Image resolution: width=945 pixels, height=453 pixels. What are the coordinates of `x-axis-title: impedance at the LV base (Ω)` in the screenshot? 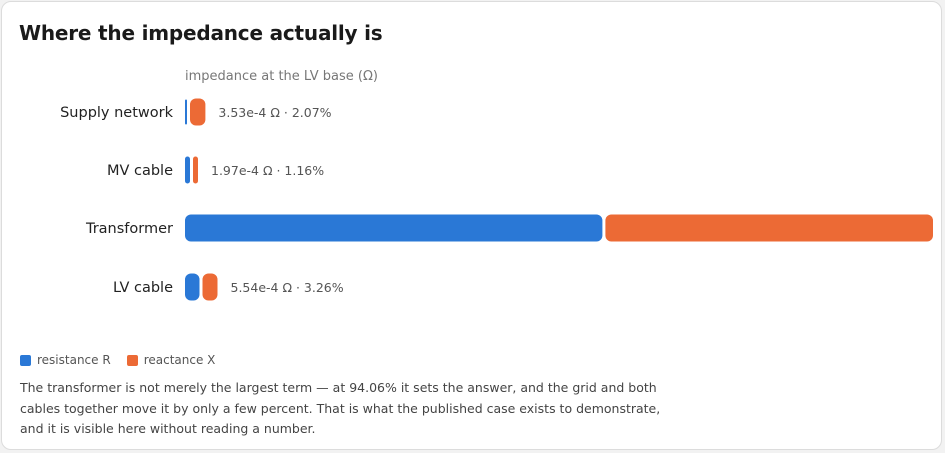 It's located at (281, 76).